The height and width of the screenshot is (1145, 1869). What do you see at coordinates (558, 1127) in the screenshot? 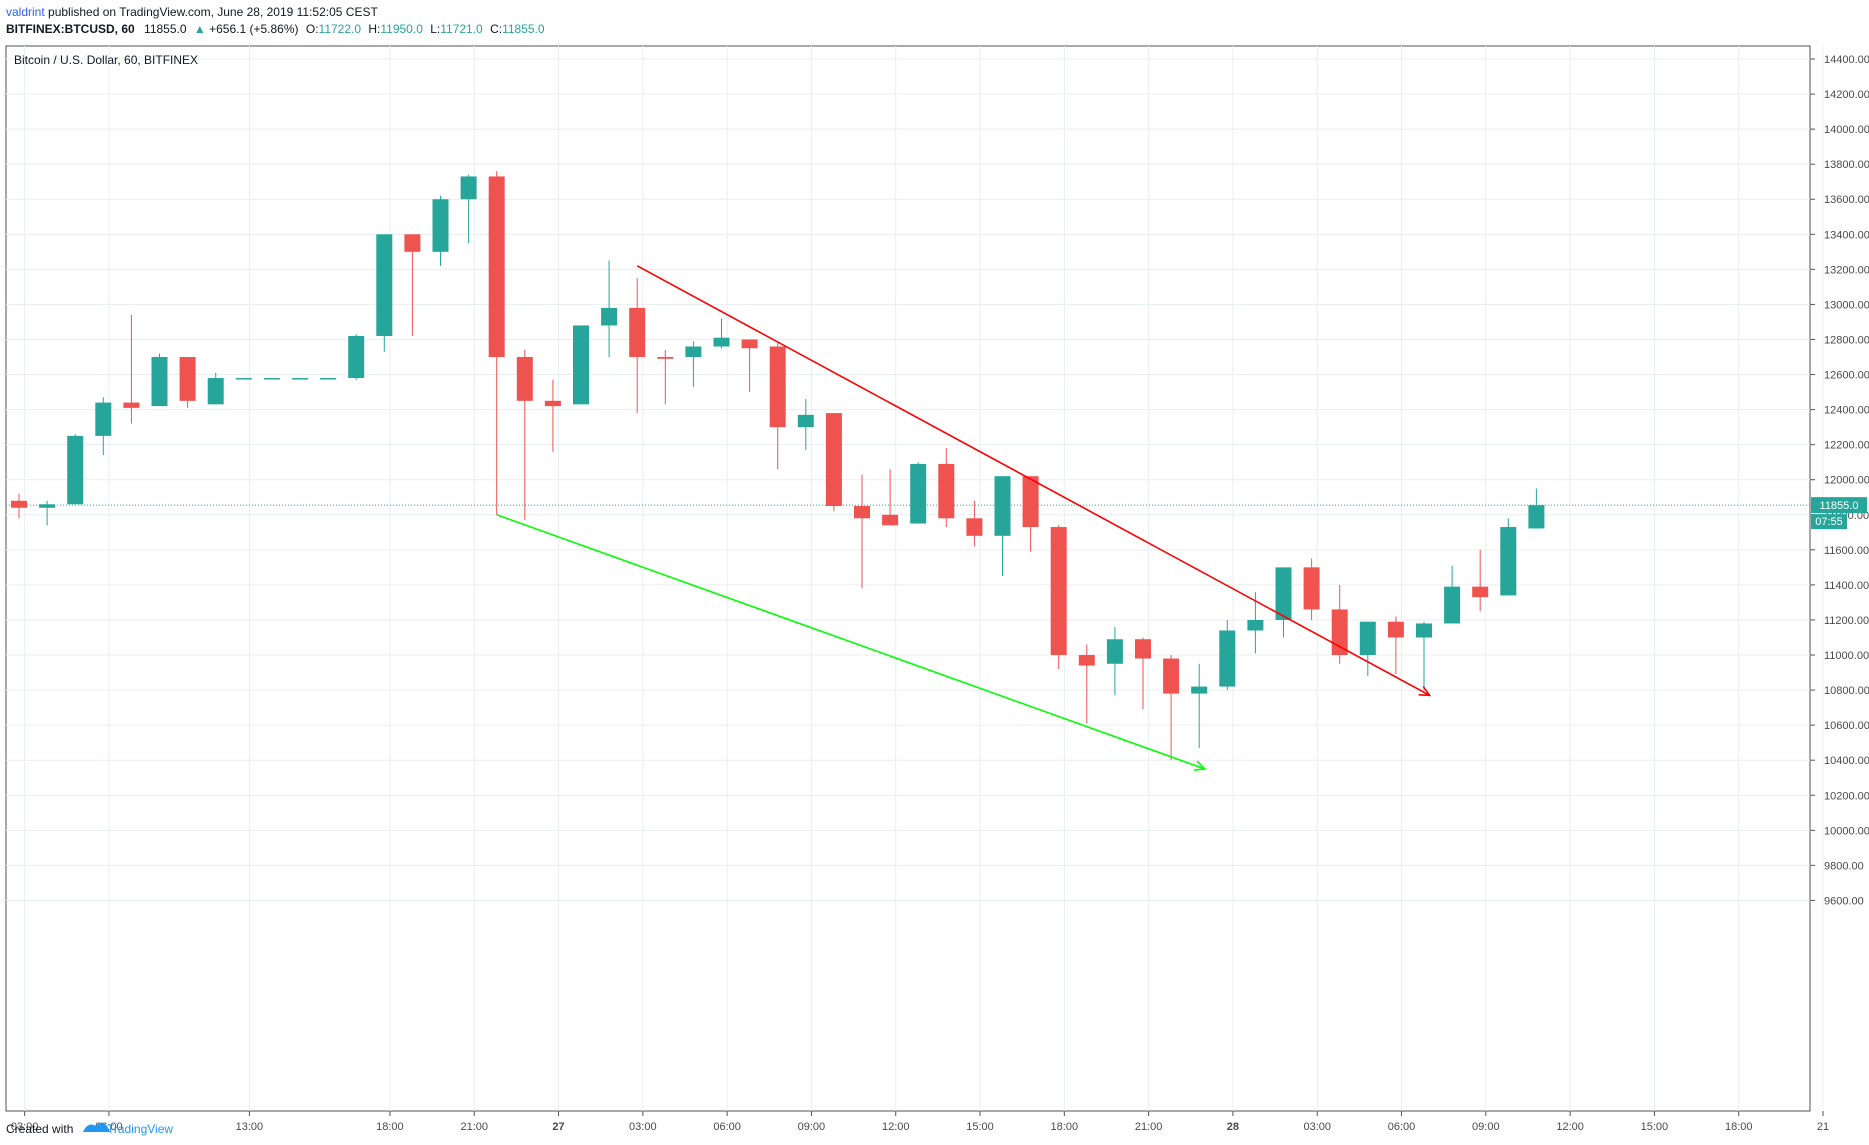
I see `x-tick-label: 27` at bounding box center [558, 1127].